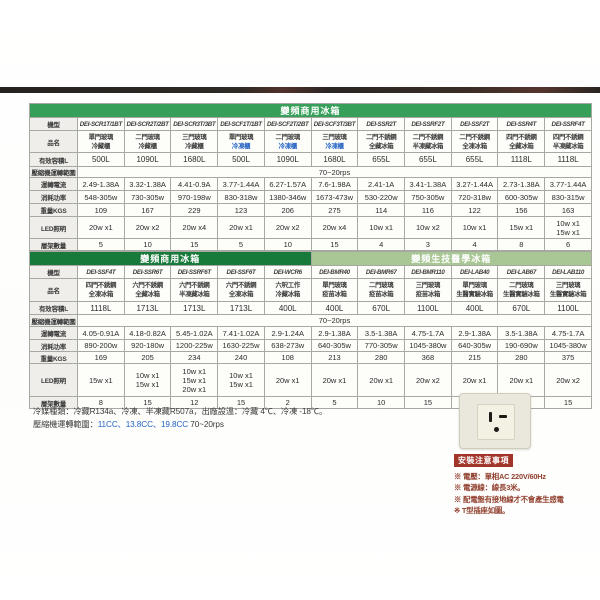 The height and width of the screenshot is (600, 600). Describe the element at coordinates (101, 159) in the screenshot. I see `capacity-cell: 500L` at that location.